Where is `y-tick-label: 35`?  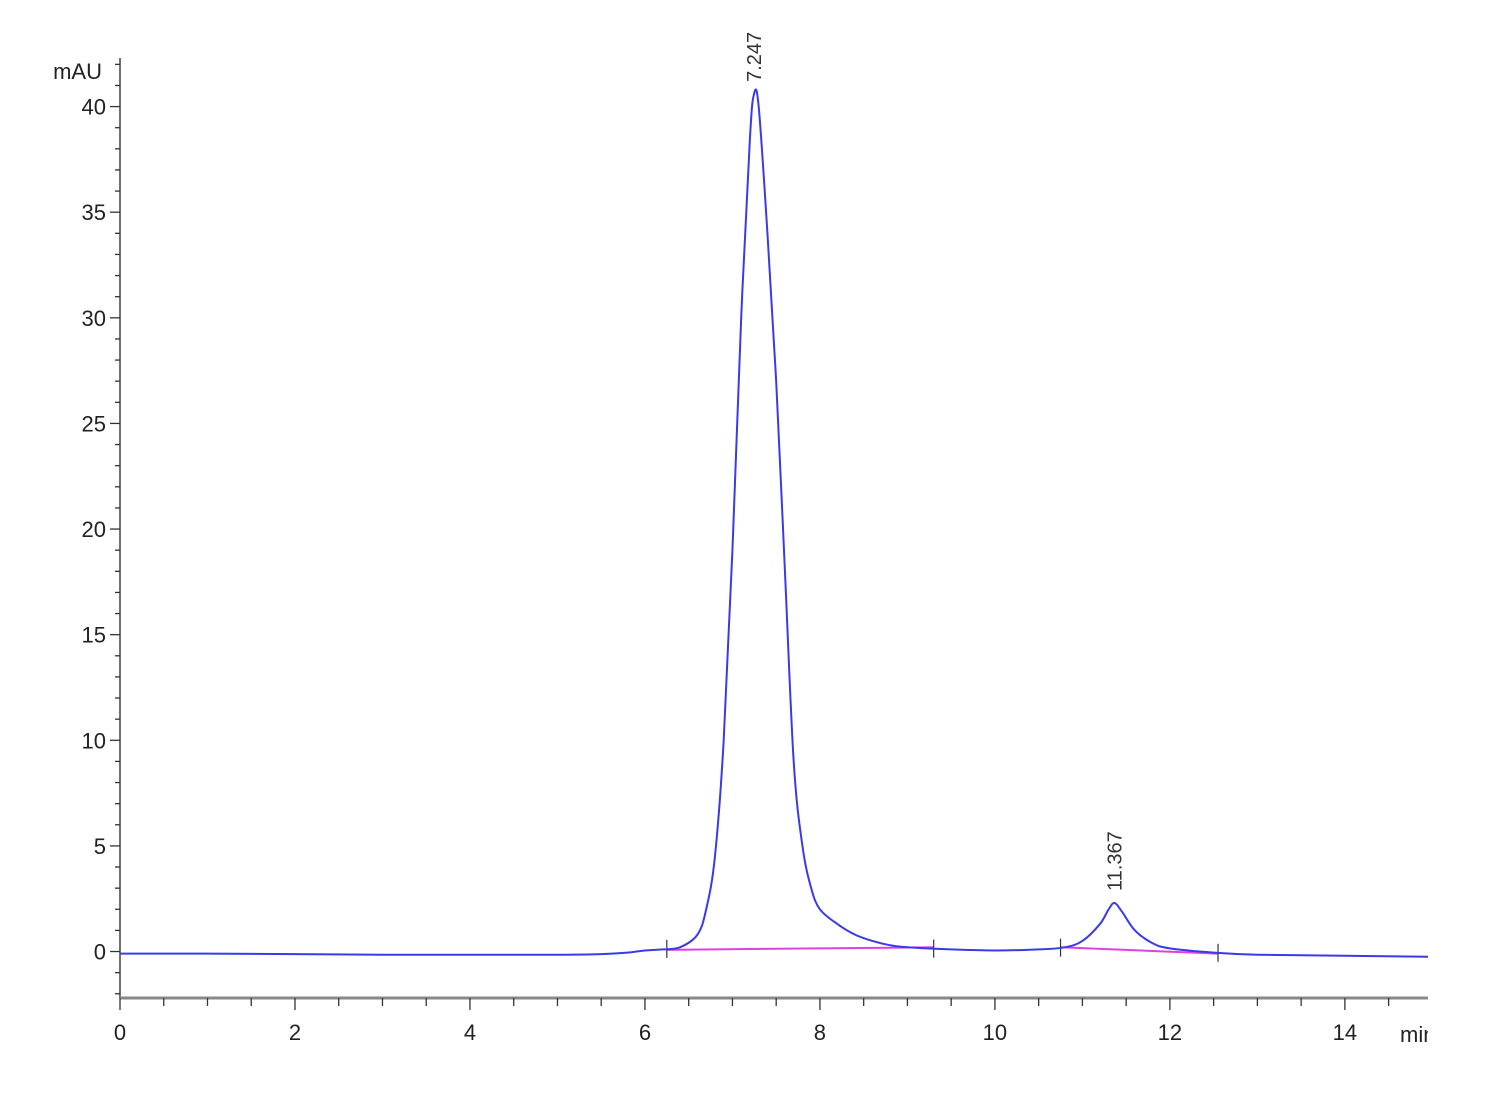 y-tick-label: 35 is located at coordinates (94, 212).